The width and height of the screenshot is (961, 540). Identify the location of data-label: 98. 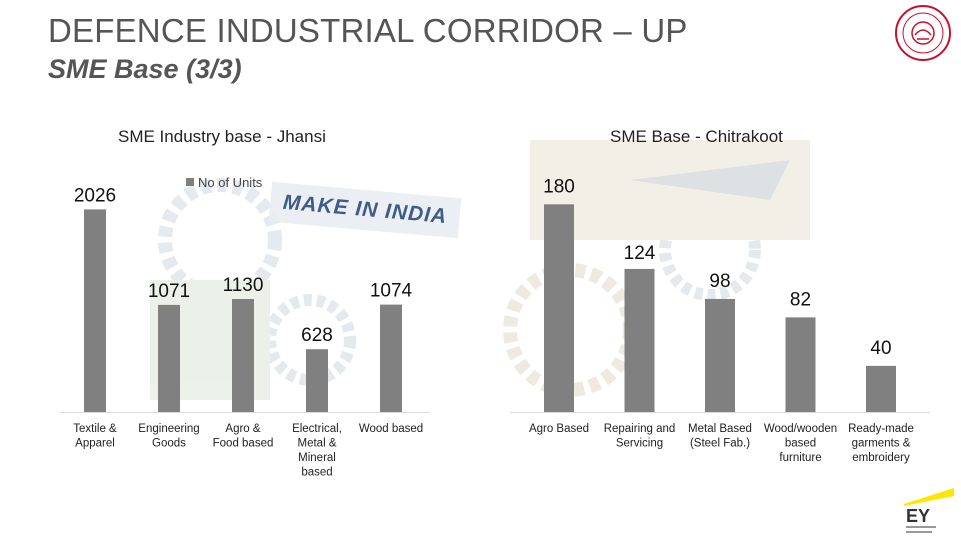
(719, 281).